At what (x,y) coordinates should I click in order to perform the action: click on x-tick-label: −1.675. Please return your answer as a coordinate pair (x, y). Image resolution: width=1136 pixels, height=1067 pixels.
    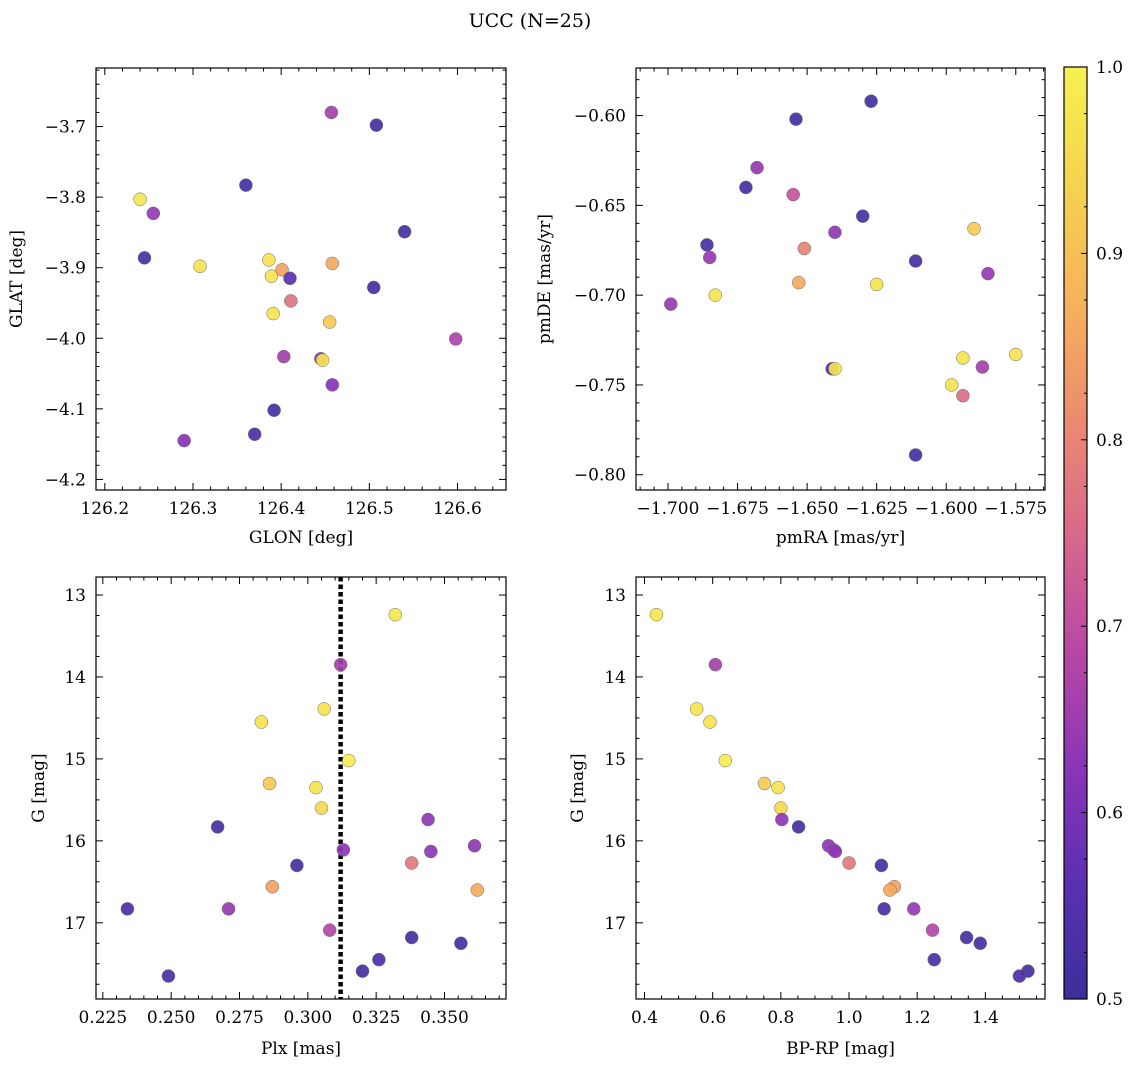
    Looking at the image, I should click on (737, 509).